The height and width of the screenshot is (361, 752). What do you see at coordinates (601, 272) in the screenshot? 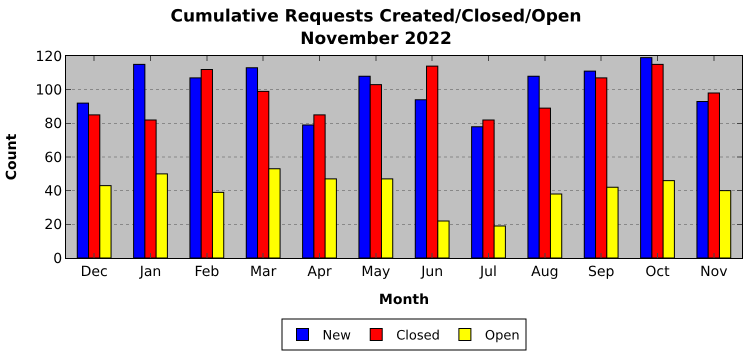
I see `x-tick-label: Sep` at bounding box center [601, 272].